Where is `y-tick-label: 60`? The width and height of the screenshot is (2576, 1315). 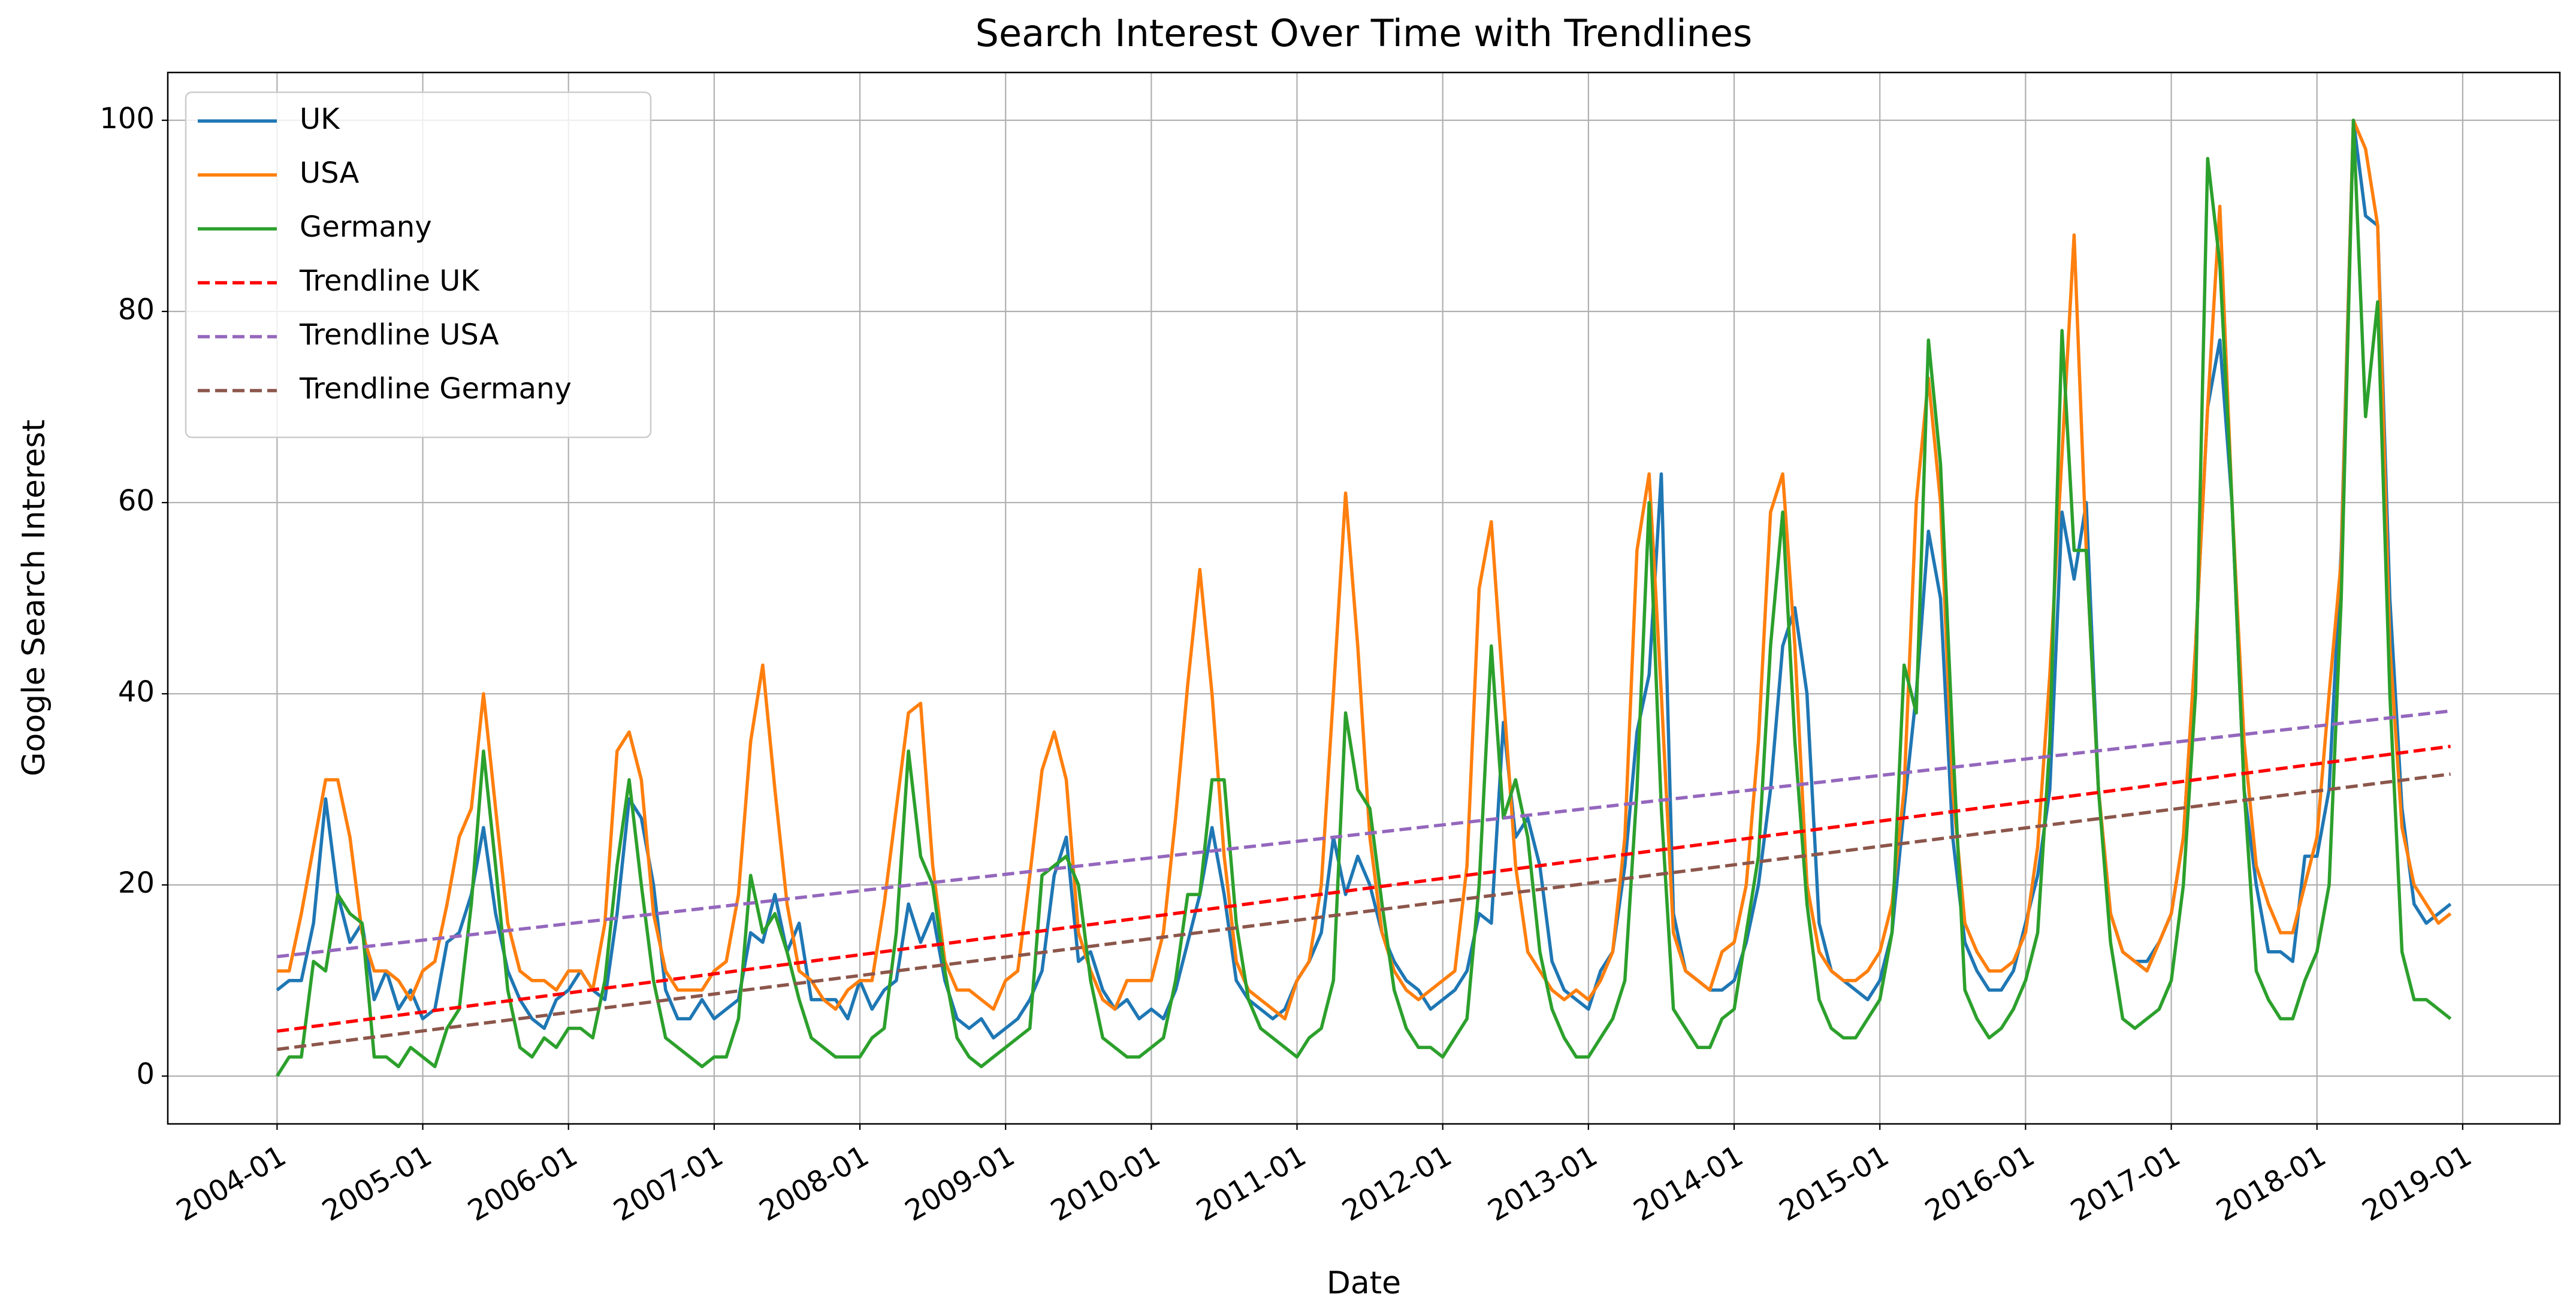
y-tick-label: 60 is located at coordinates (136, 501).